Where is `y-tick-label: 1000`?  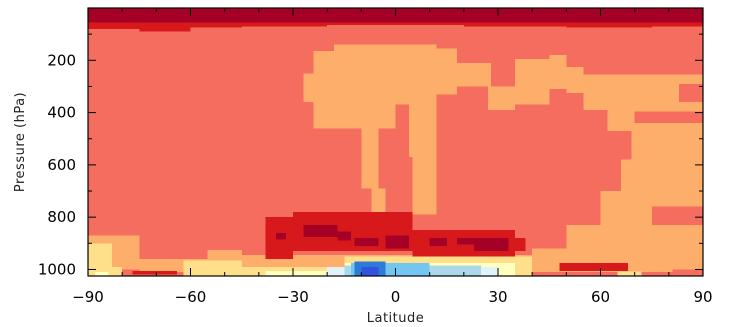
y-tick-label: 1000 is located at coordinates (57, 269).